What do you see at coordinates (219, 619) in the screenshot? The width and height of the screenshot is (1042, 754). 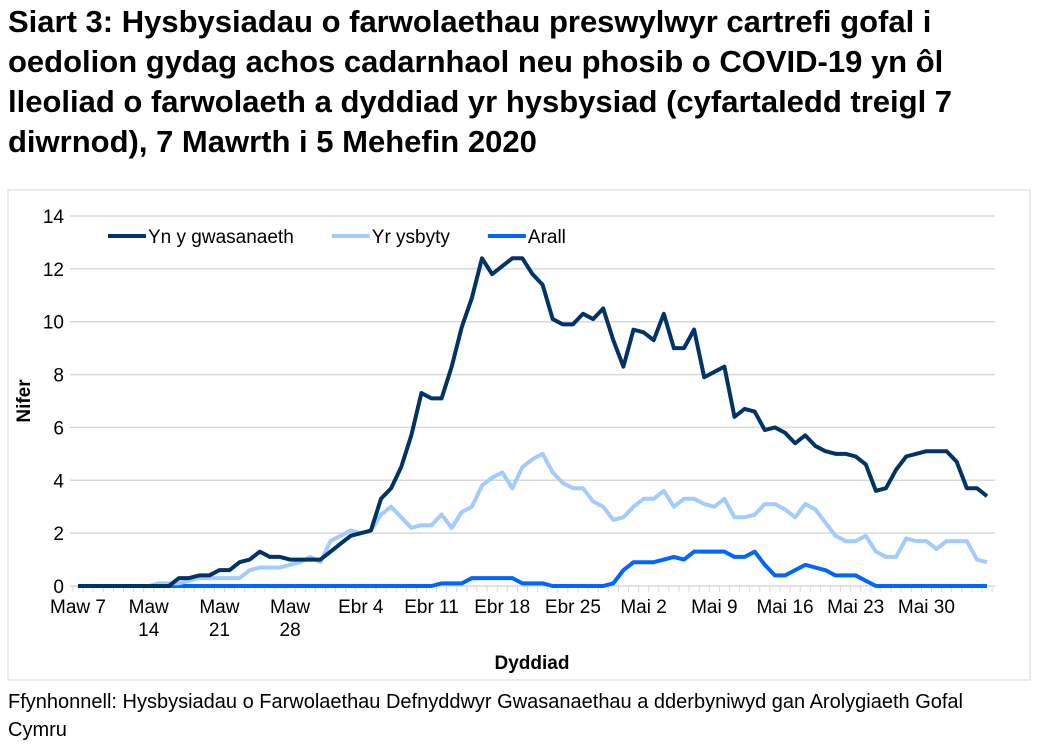 I see `x-tick-label: Maw 21` at bounding box center [219, 619].